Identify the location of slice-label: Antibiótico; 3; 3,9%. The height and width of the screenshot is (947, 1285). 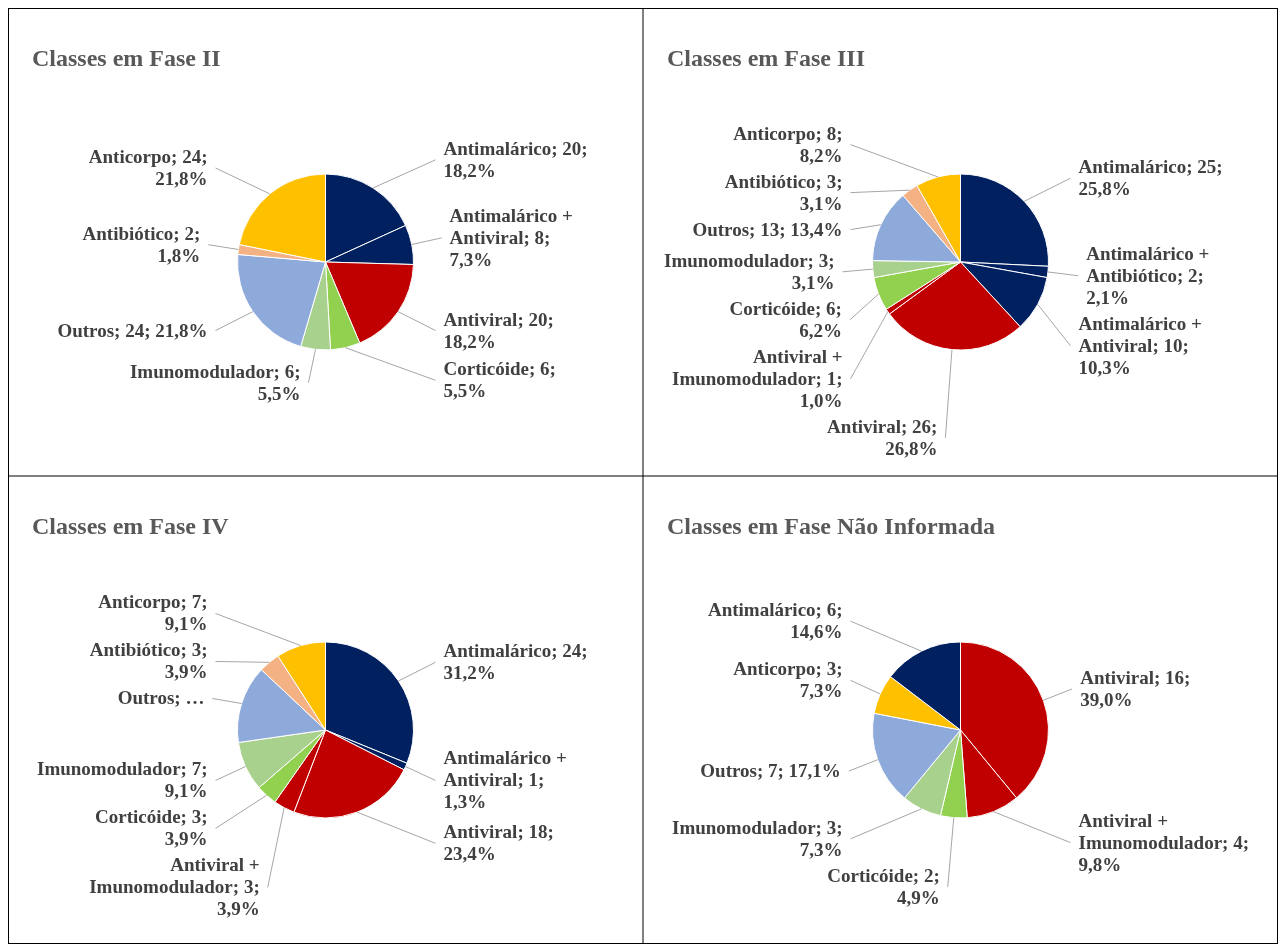
(148, 661).